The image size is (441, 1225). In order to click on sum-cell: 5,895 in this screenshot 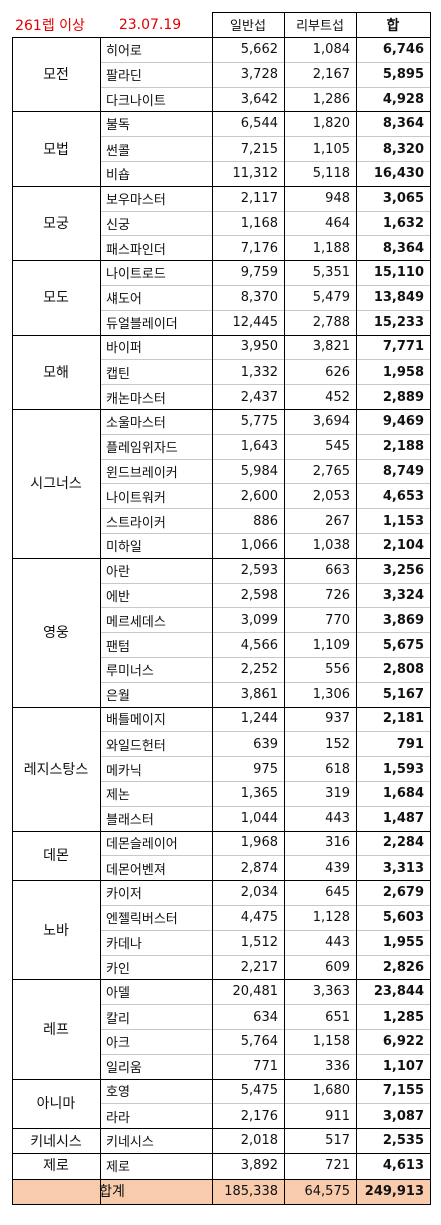, I will do `click(393, 74)`.